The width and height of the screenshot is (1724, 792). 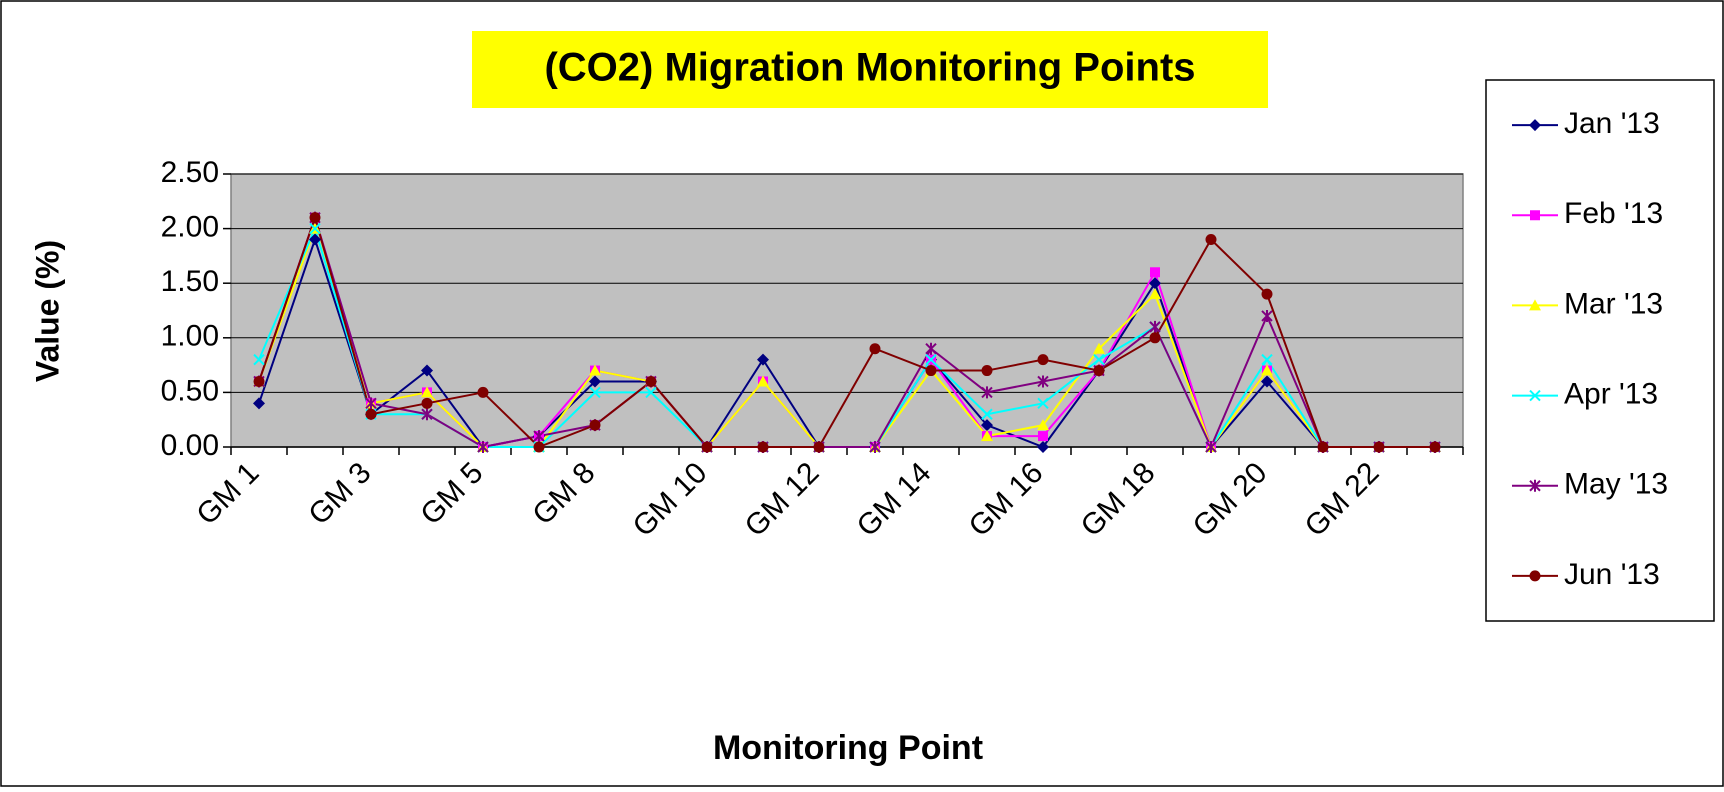 What do you see at coordinates (1612, 123) in the screenshot?
I see `legend-label: Jan '13` at bounding box center [1612, 123].